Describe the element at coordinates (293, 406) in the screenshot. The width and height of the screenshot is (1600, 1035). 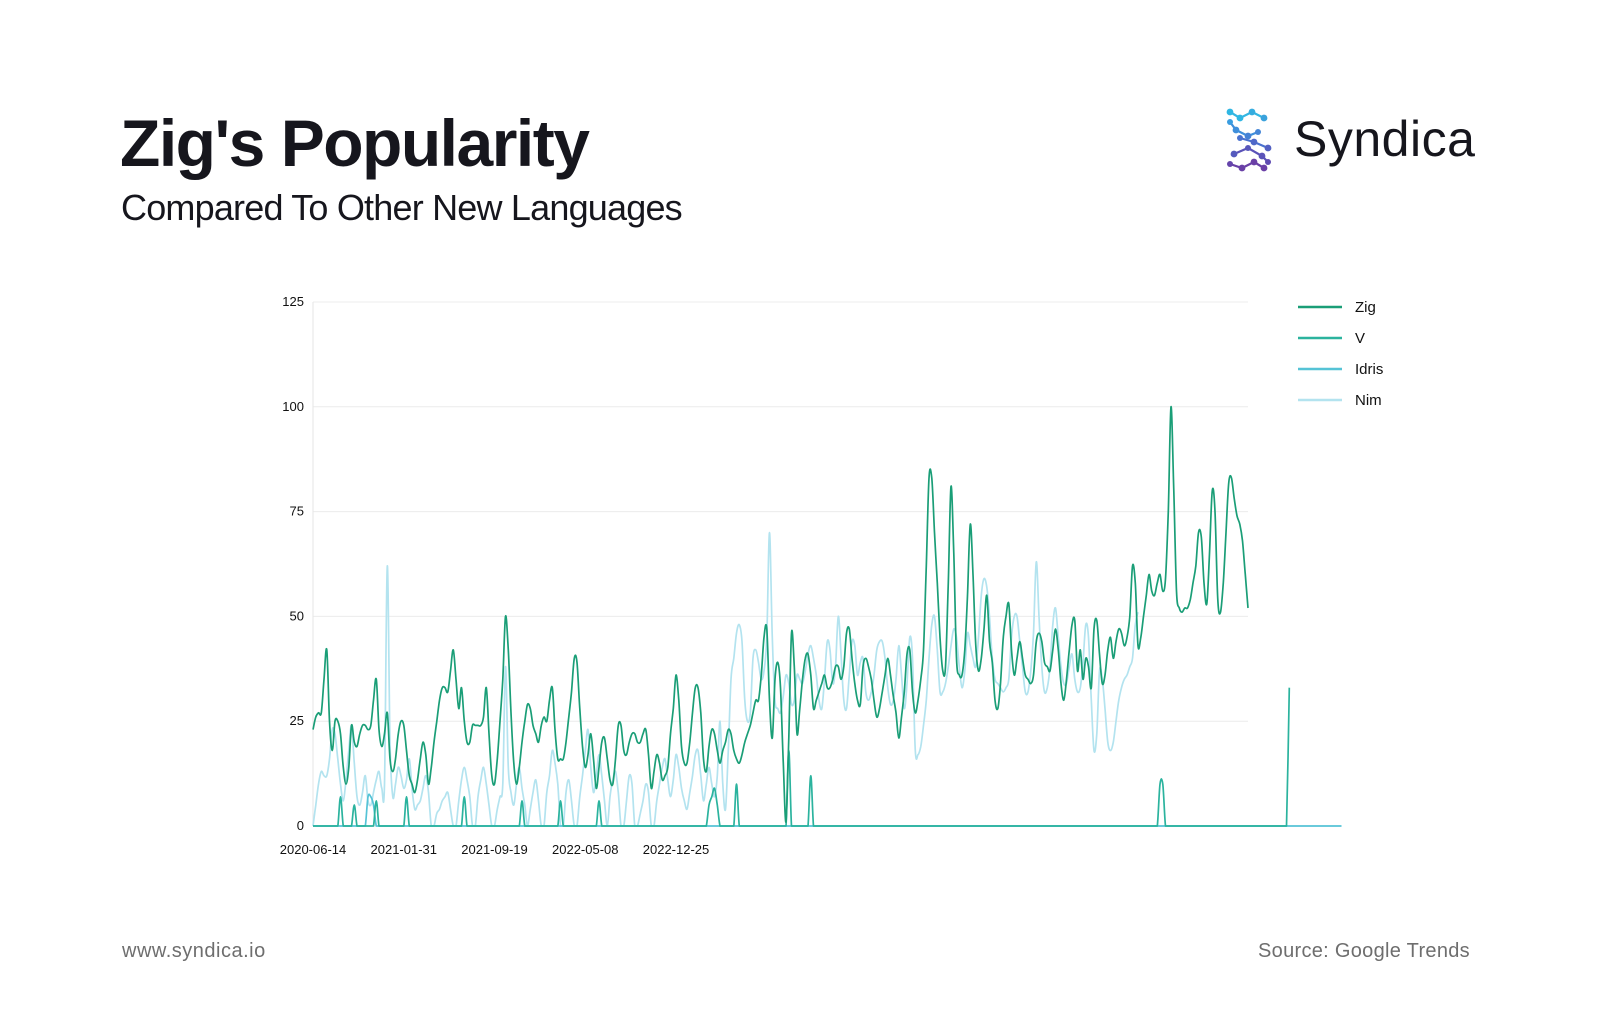
I see `y-tick-label: 100` at that location.